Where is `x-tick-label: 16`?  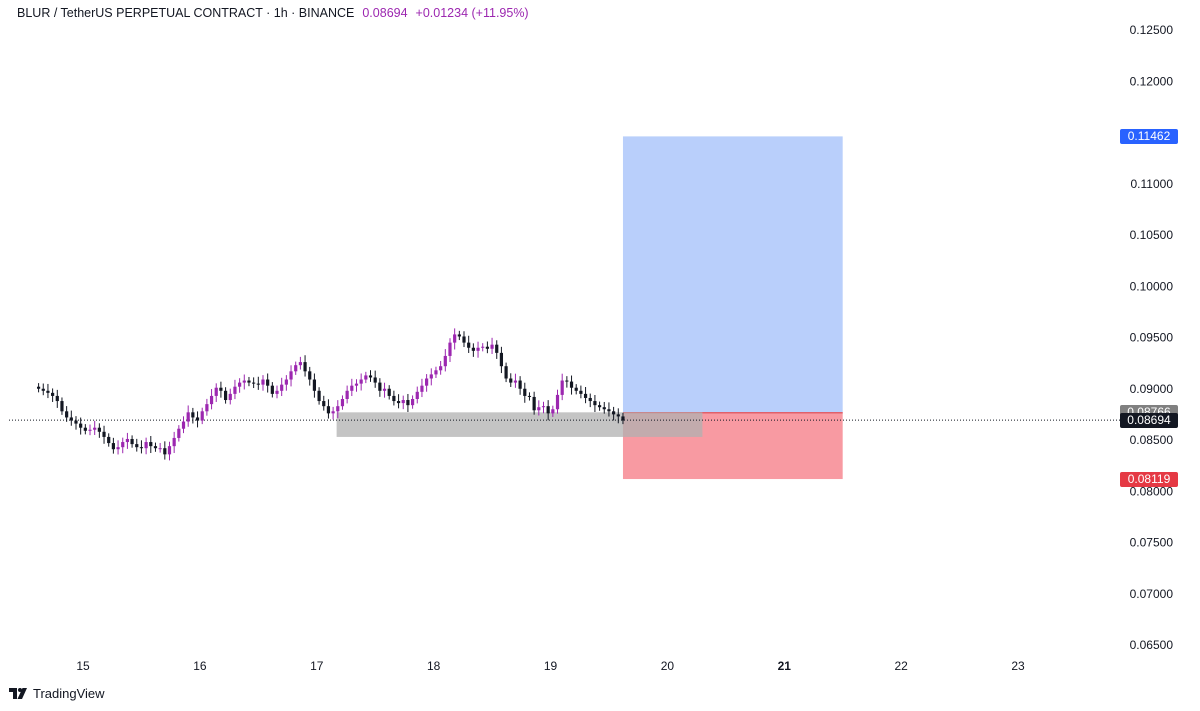 x-tick-label: 16 is located at coordinates (200, 666).